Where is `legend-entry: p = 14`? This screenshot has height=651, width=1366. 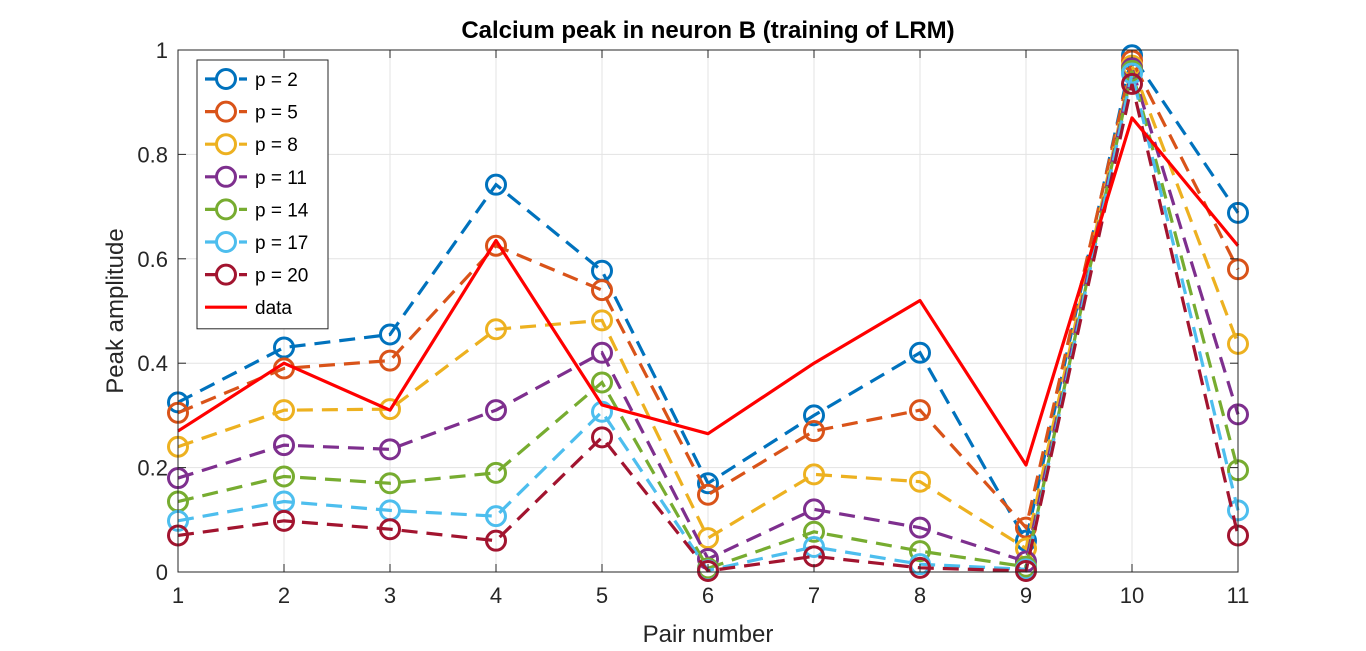
legend-entry: p = 14 is located at coordinates (257, 209).